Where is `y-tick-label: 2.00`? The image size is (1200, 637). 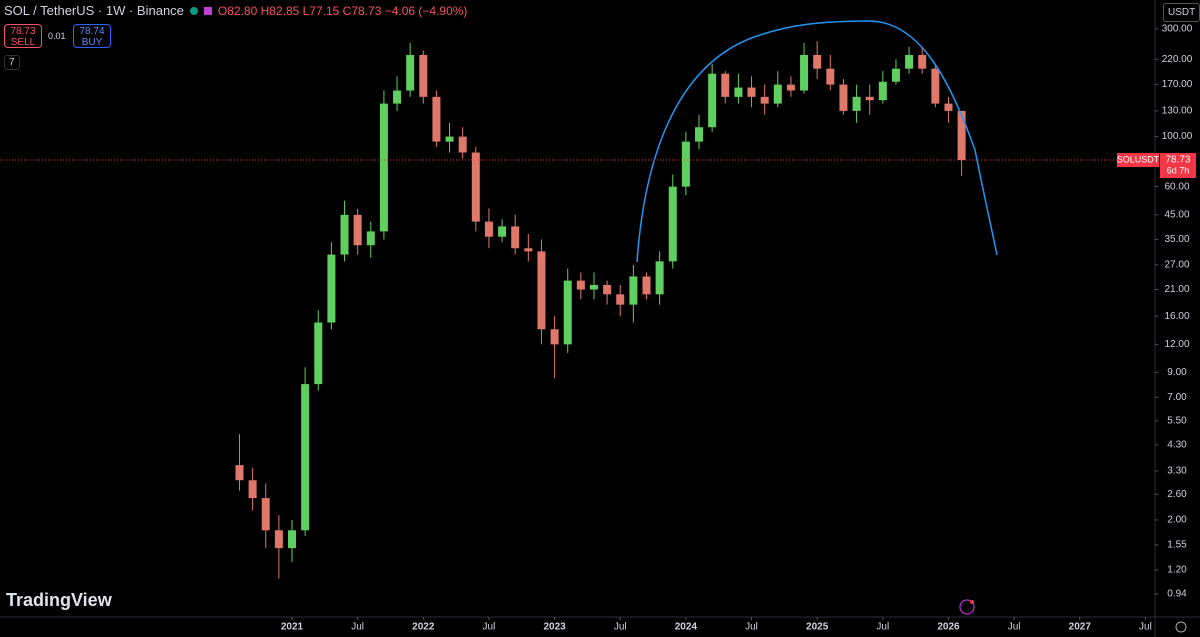 y-tick-label: 2.00 is located at coordinates (1177, 520).